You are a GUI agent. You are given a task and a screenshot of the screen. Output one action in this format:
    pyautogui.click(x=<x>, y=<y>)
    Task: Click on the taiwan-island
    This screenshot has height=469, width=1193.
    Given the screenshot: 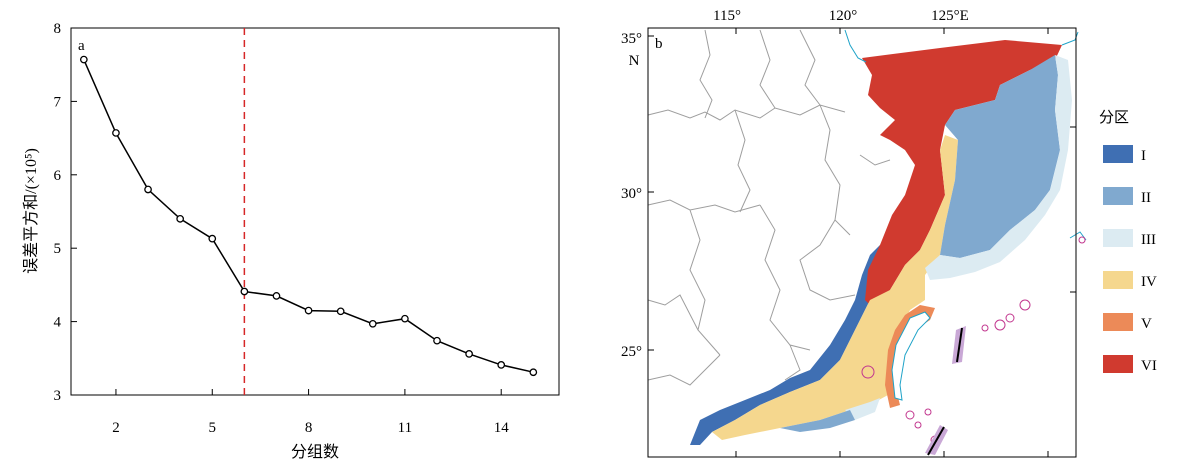 What is the action you would take?
    pyautogui.click(x=911, y=356)
    